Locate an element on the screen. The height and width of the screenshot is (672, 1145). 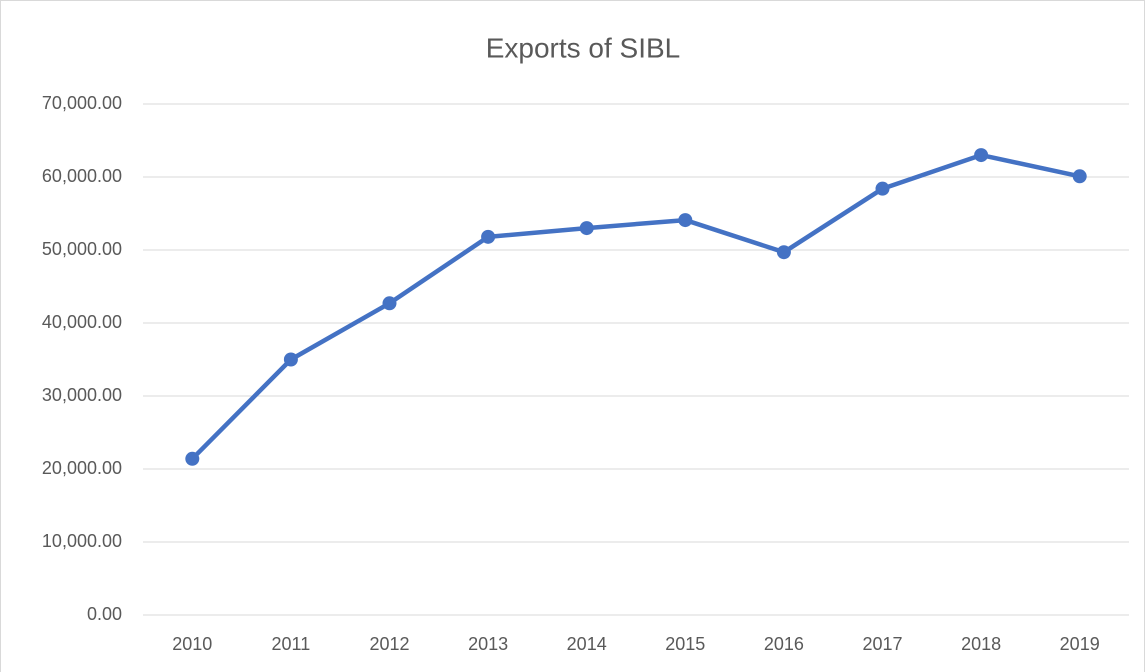
x-tick-label: 2016 is located at coordinates (784, 644).